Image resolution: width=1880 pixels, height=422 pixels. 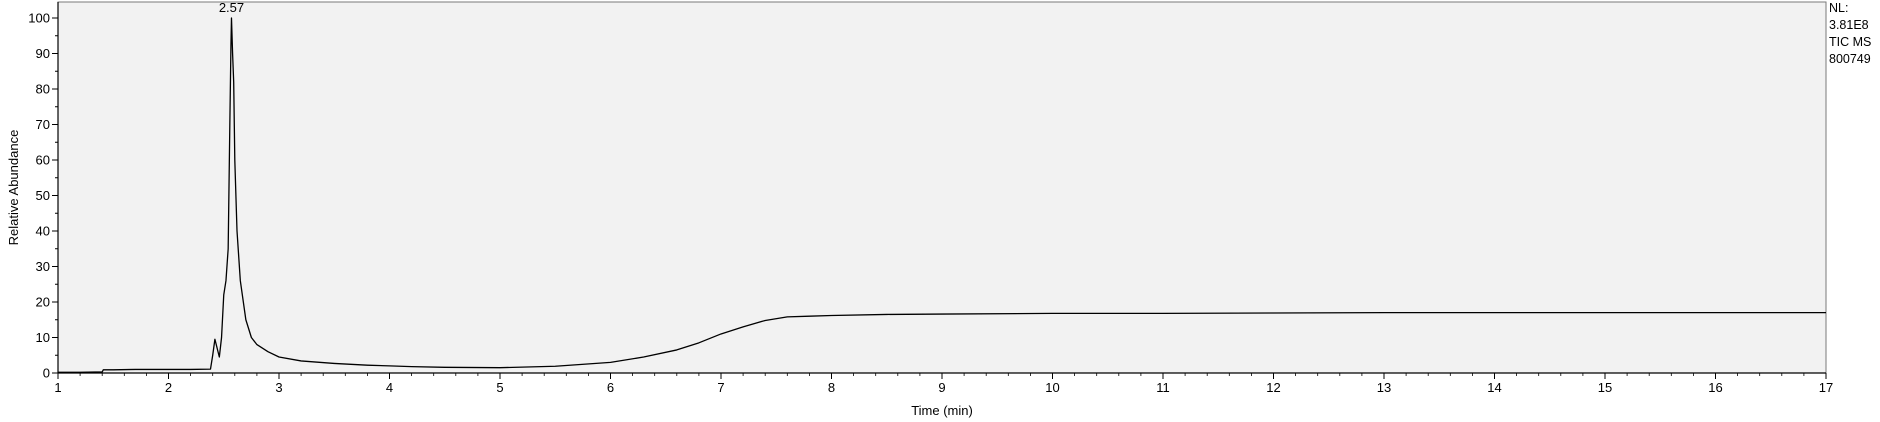 I want to click on y-tick-label: 70, so click(x=43, y=124).